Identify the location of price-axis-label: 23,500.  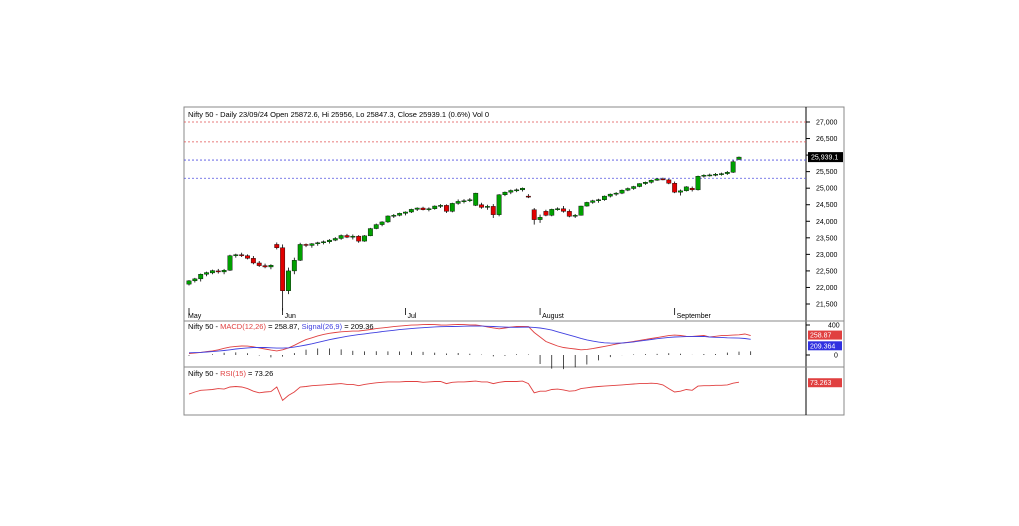
(827, 238).